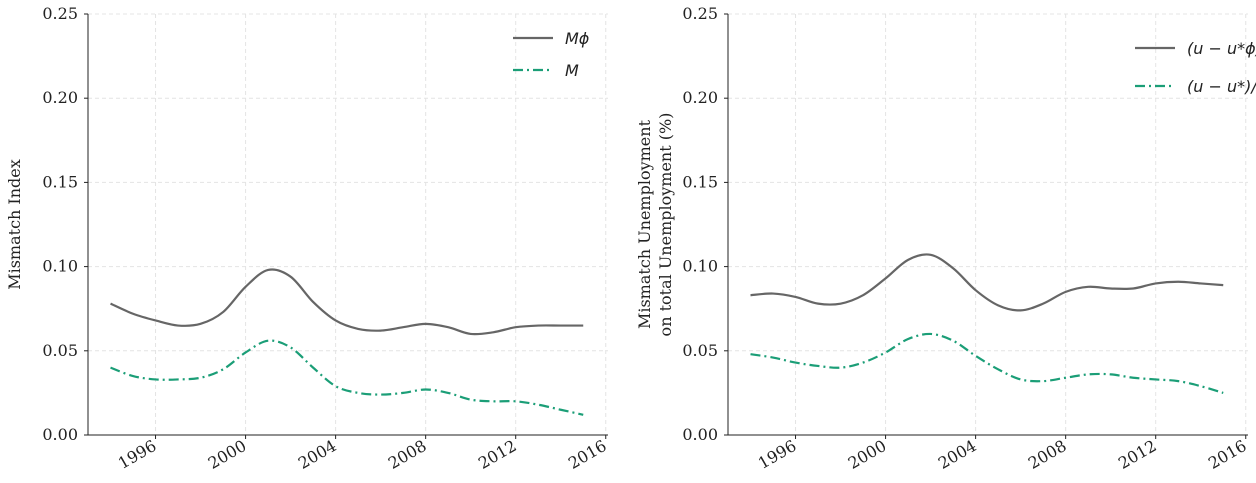 This screenshot has height=483, width=1256. I want to click on legend-label: (u − u*ϕ)/u, so click(1221, 48).